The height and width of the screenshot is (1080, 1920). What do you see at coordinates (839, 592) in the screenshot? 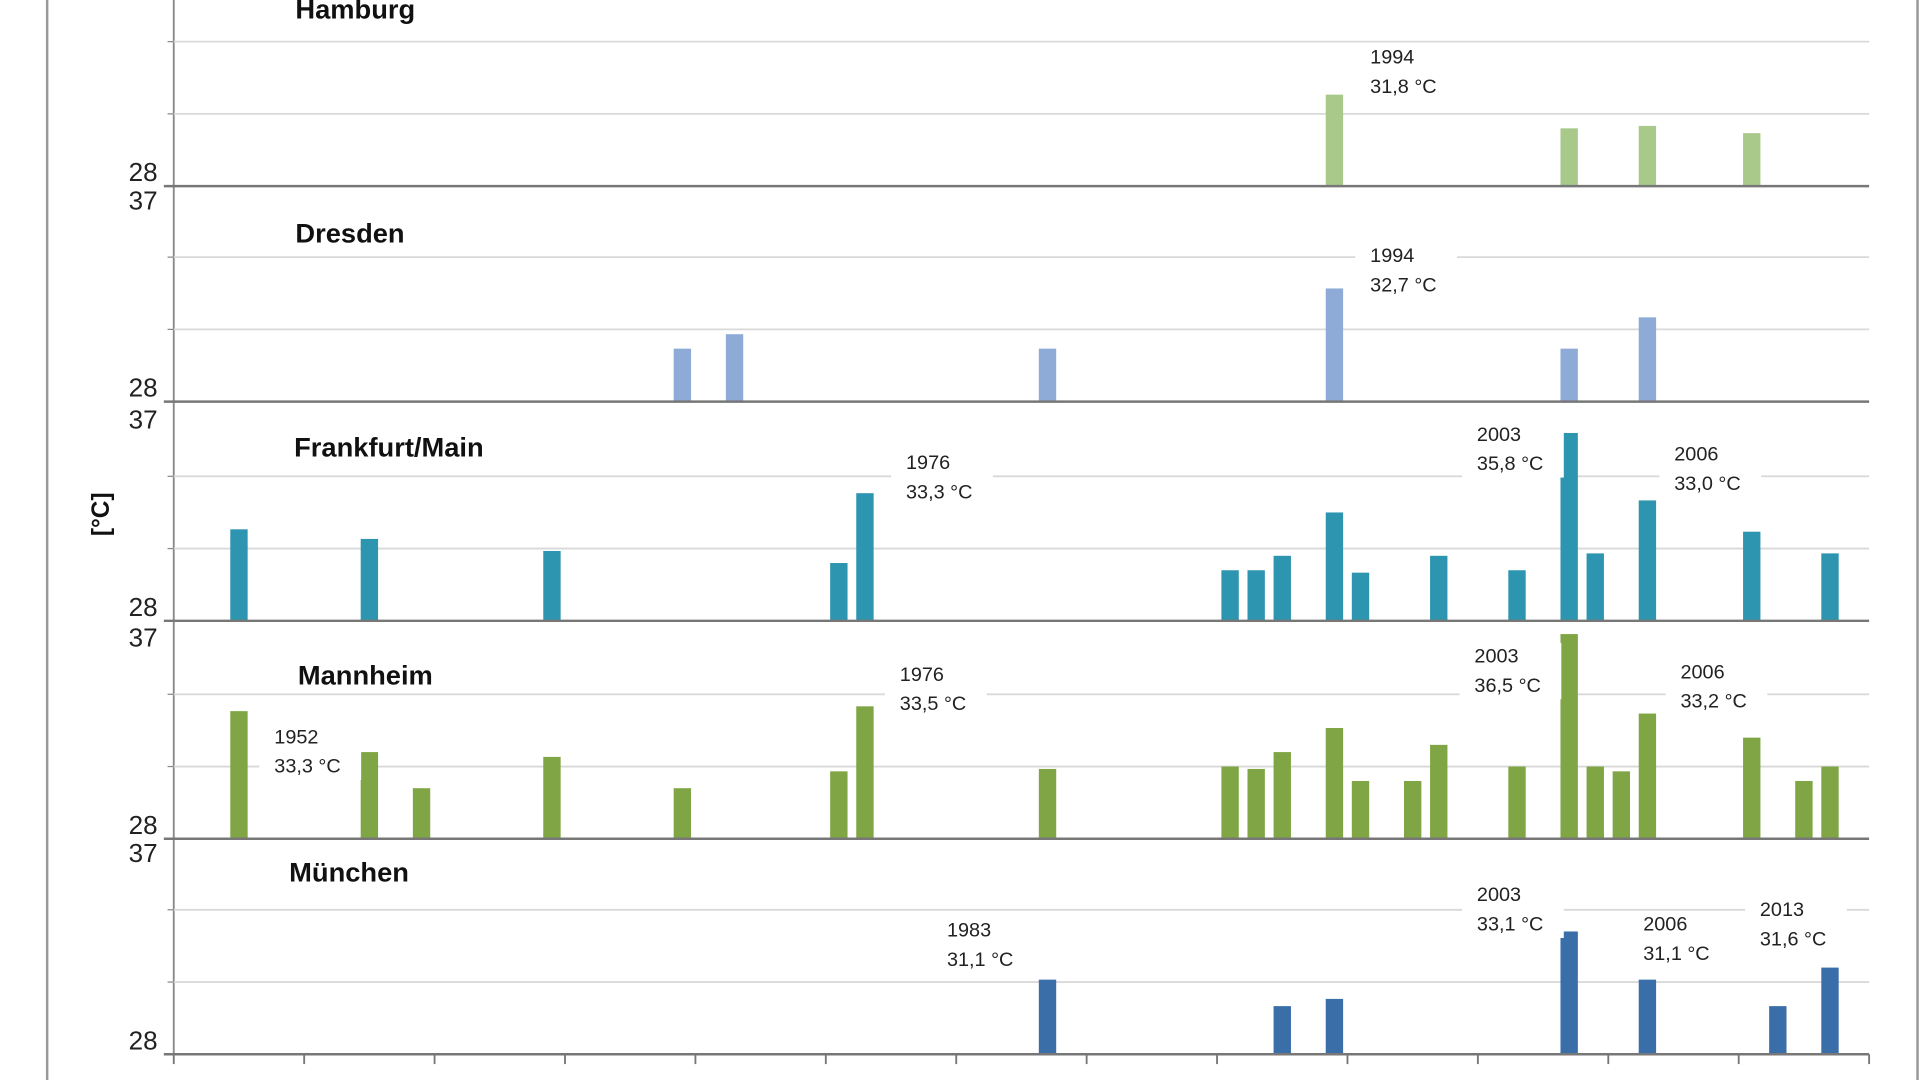
I see `bar-frankfurtmain-1975` at bounding box center [839, 592].